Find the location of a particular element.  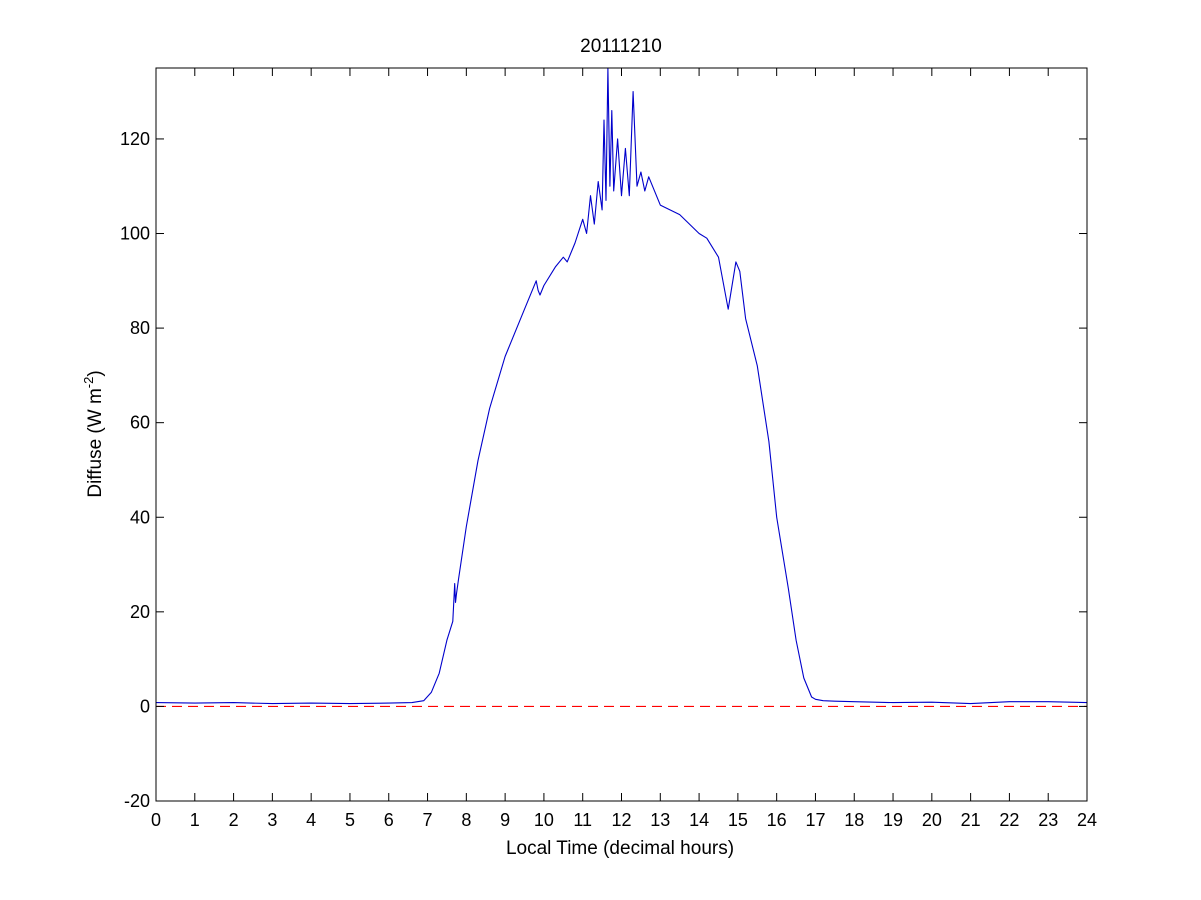

y-tick-label: 80 is located at coordinates (140, 328).